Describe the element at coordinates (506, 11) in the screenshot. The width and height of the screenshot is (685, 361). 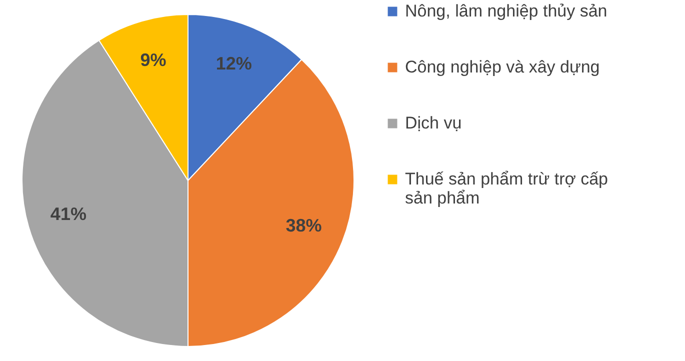
I see `legend-label: Nông, lâm nghiệp thủy sản` at that location.